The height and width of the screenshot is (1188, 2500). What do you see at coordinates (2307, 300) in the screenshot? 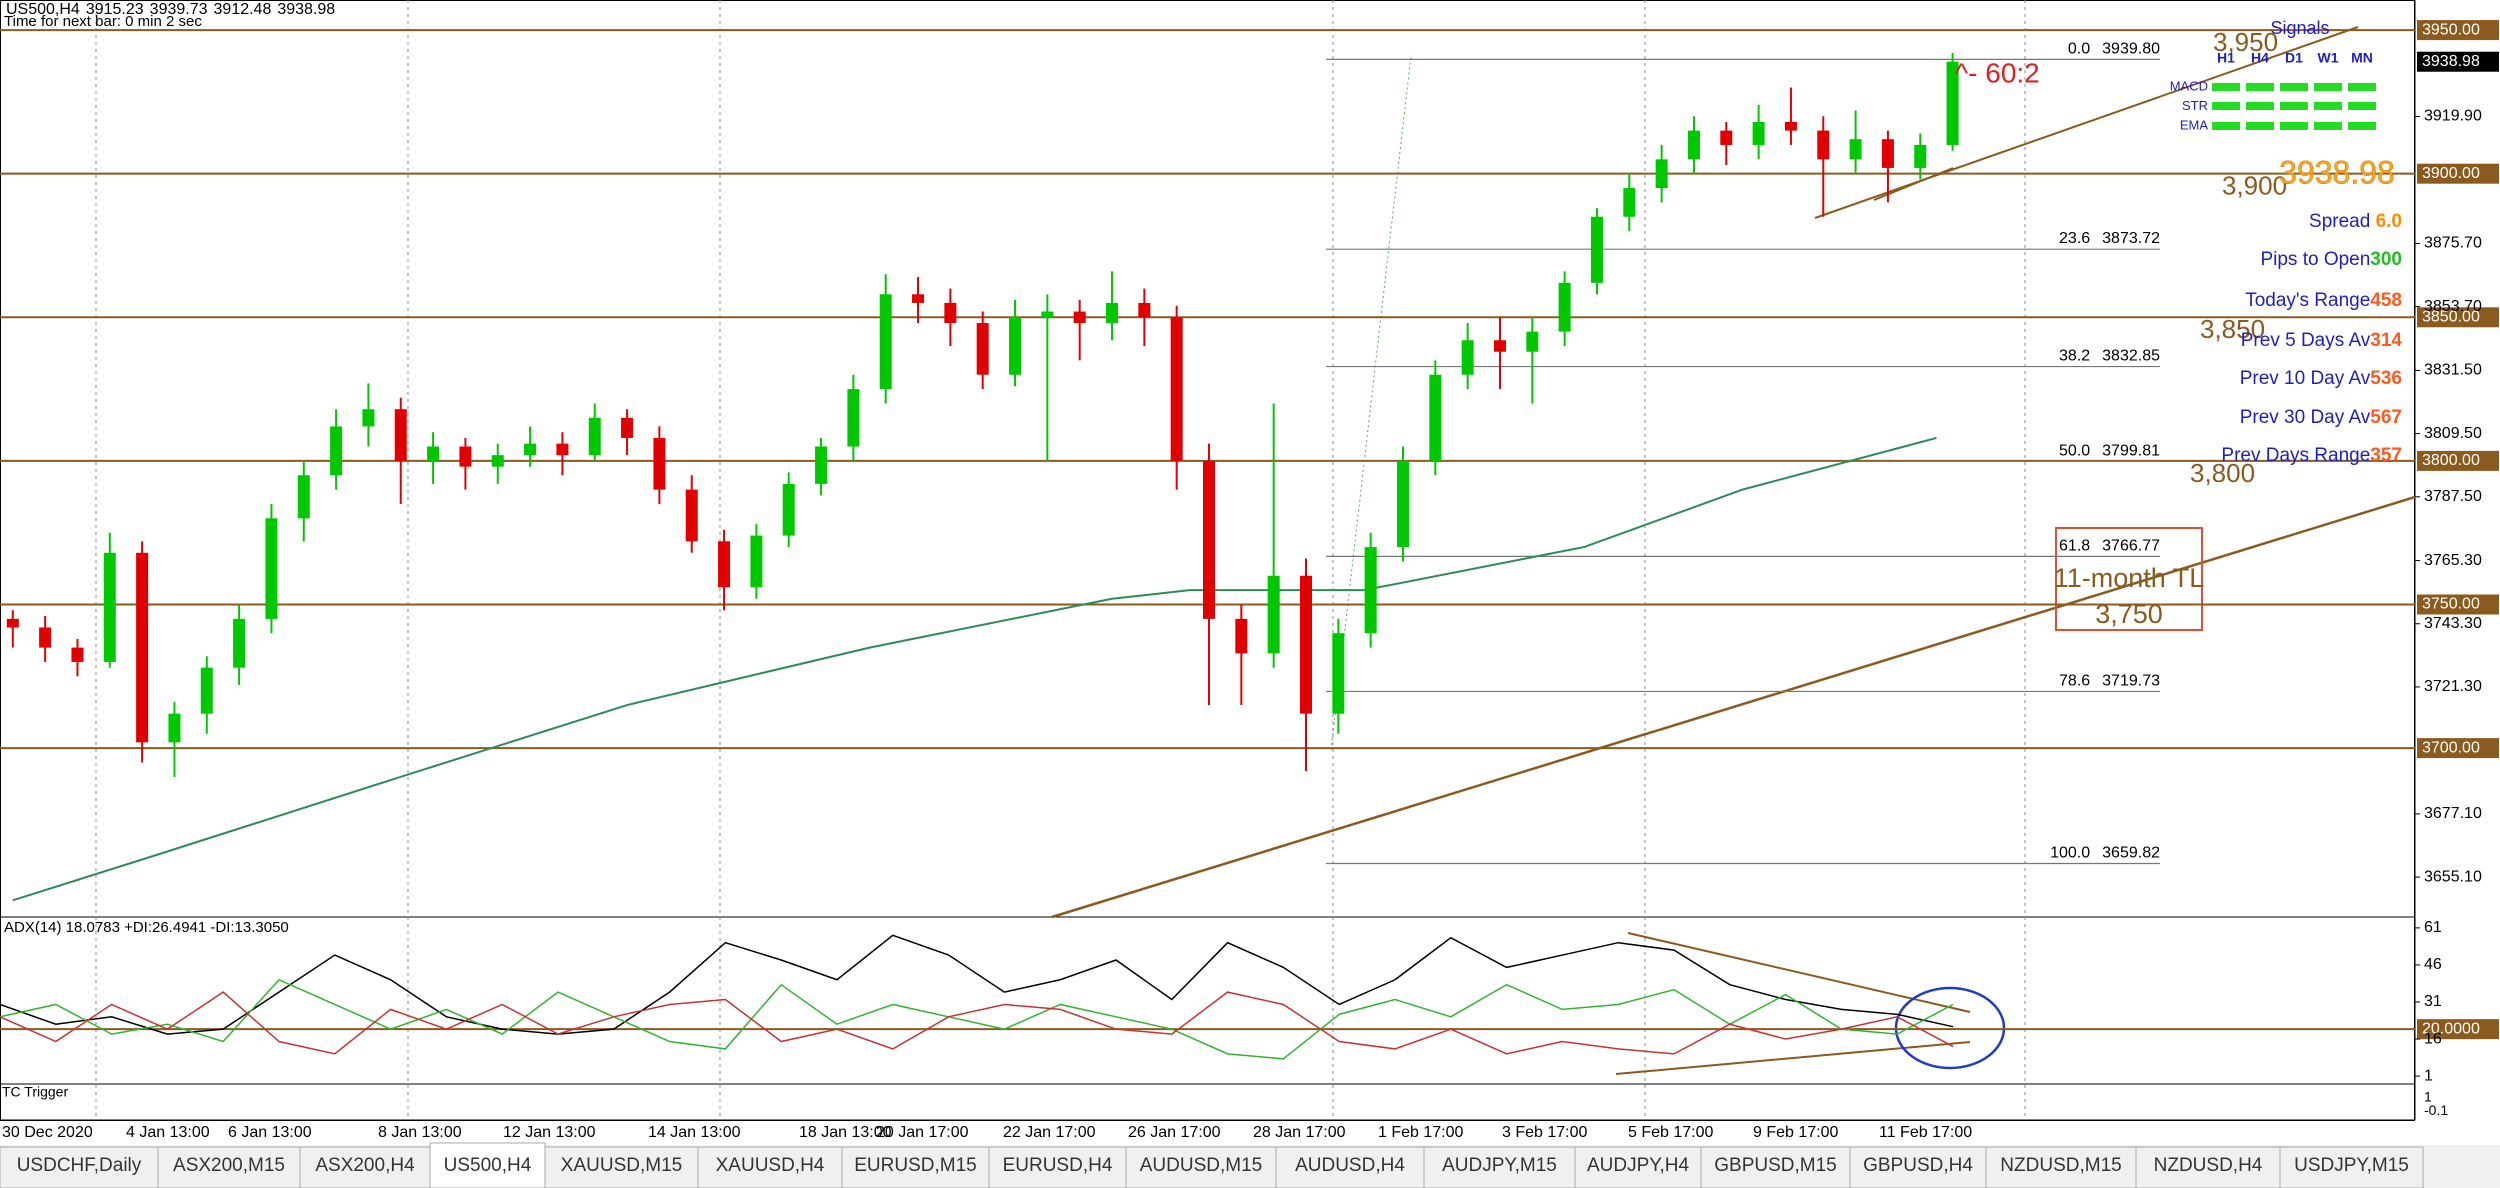
I see `stat-label: Today's Range` at bounding box center [2307, 300].